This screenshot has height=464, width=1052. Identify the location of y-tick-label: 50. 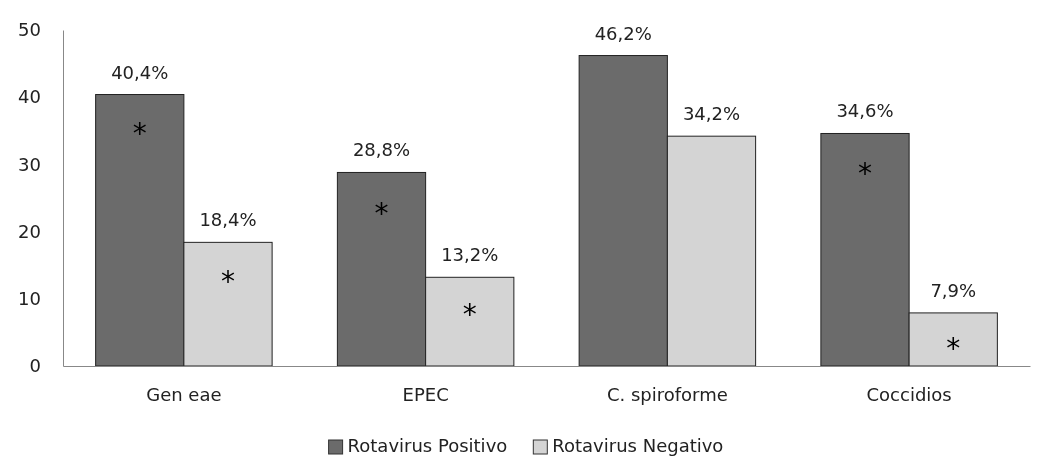
(29, 30).